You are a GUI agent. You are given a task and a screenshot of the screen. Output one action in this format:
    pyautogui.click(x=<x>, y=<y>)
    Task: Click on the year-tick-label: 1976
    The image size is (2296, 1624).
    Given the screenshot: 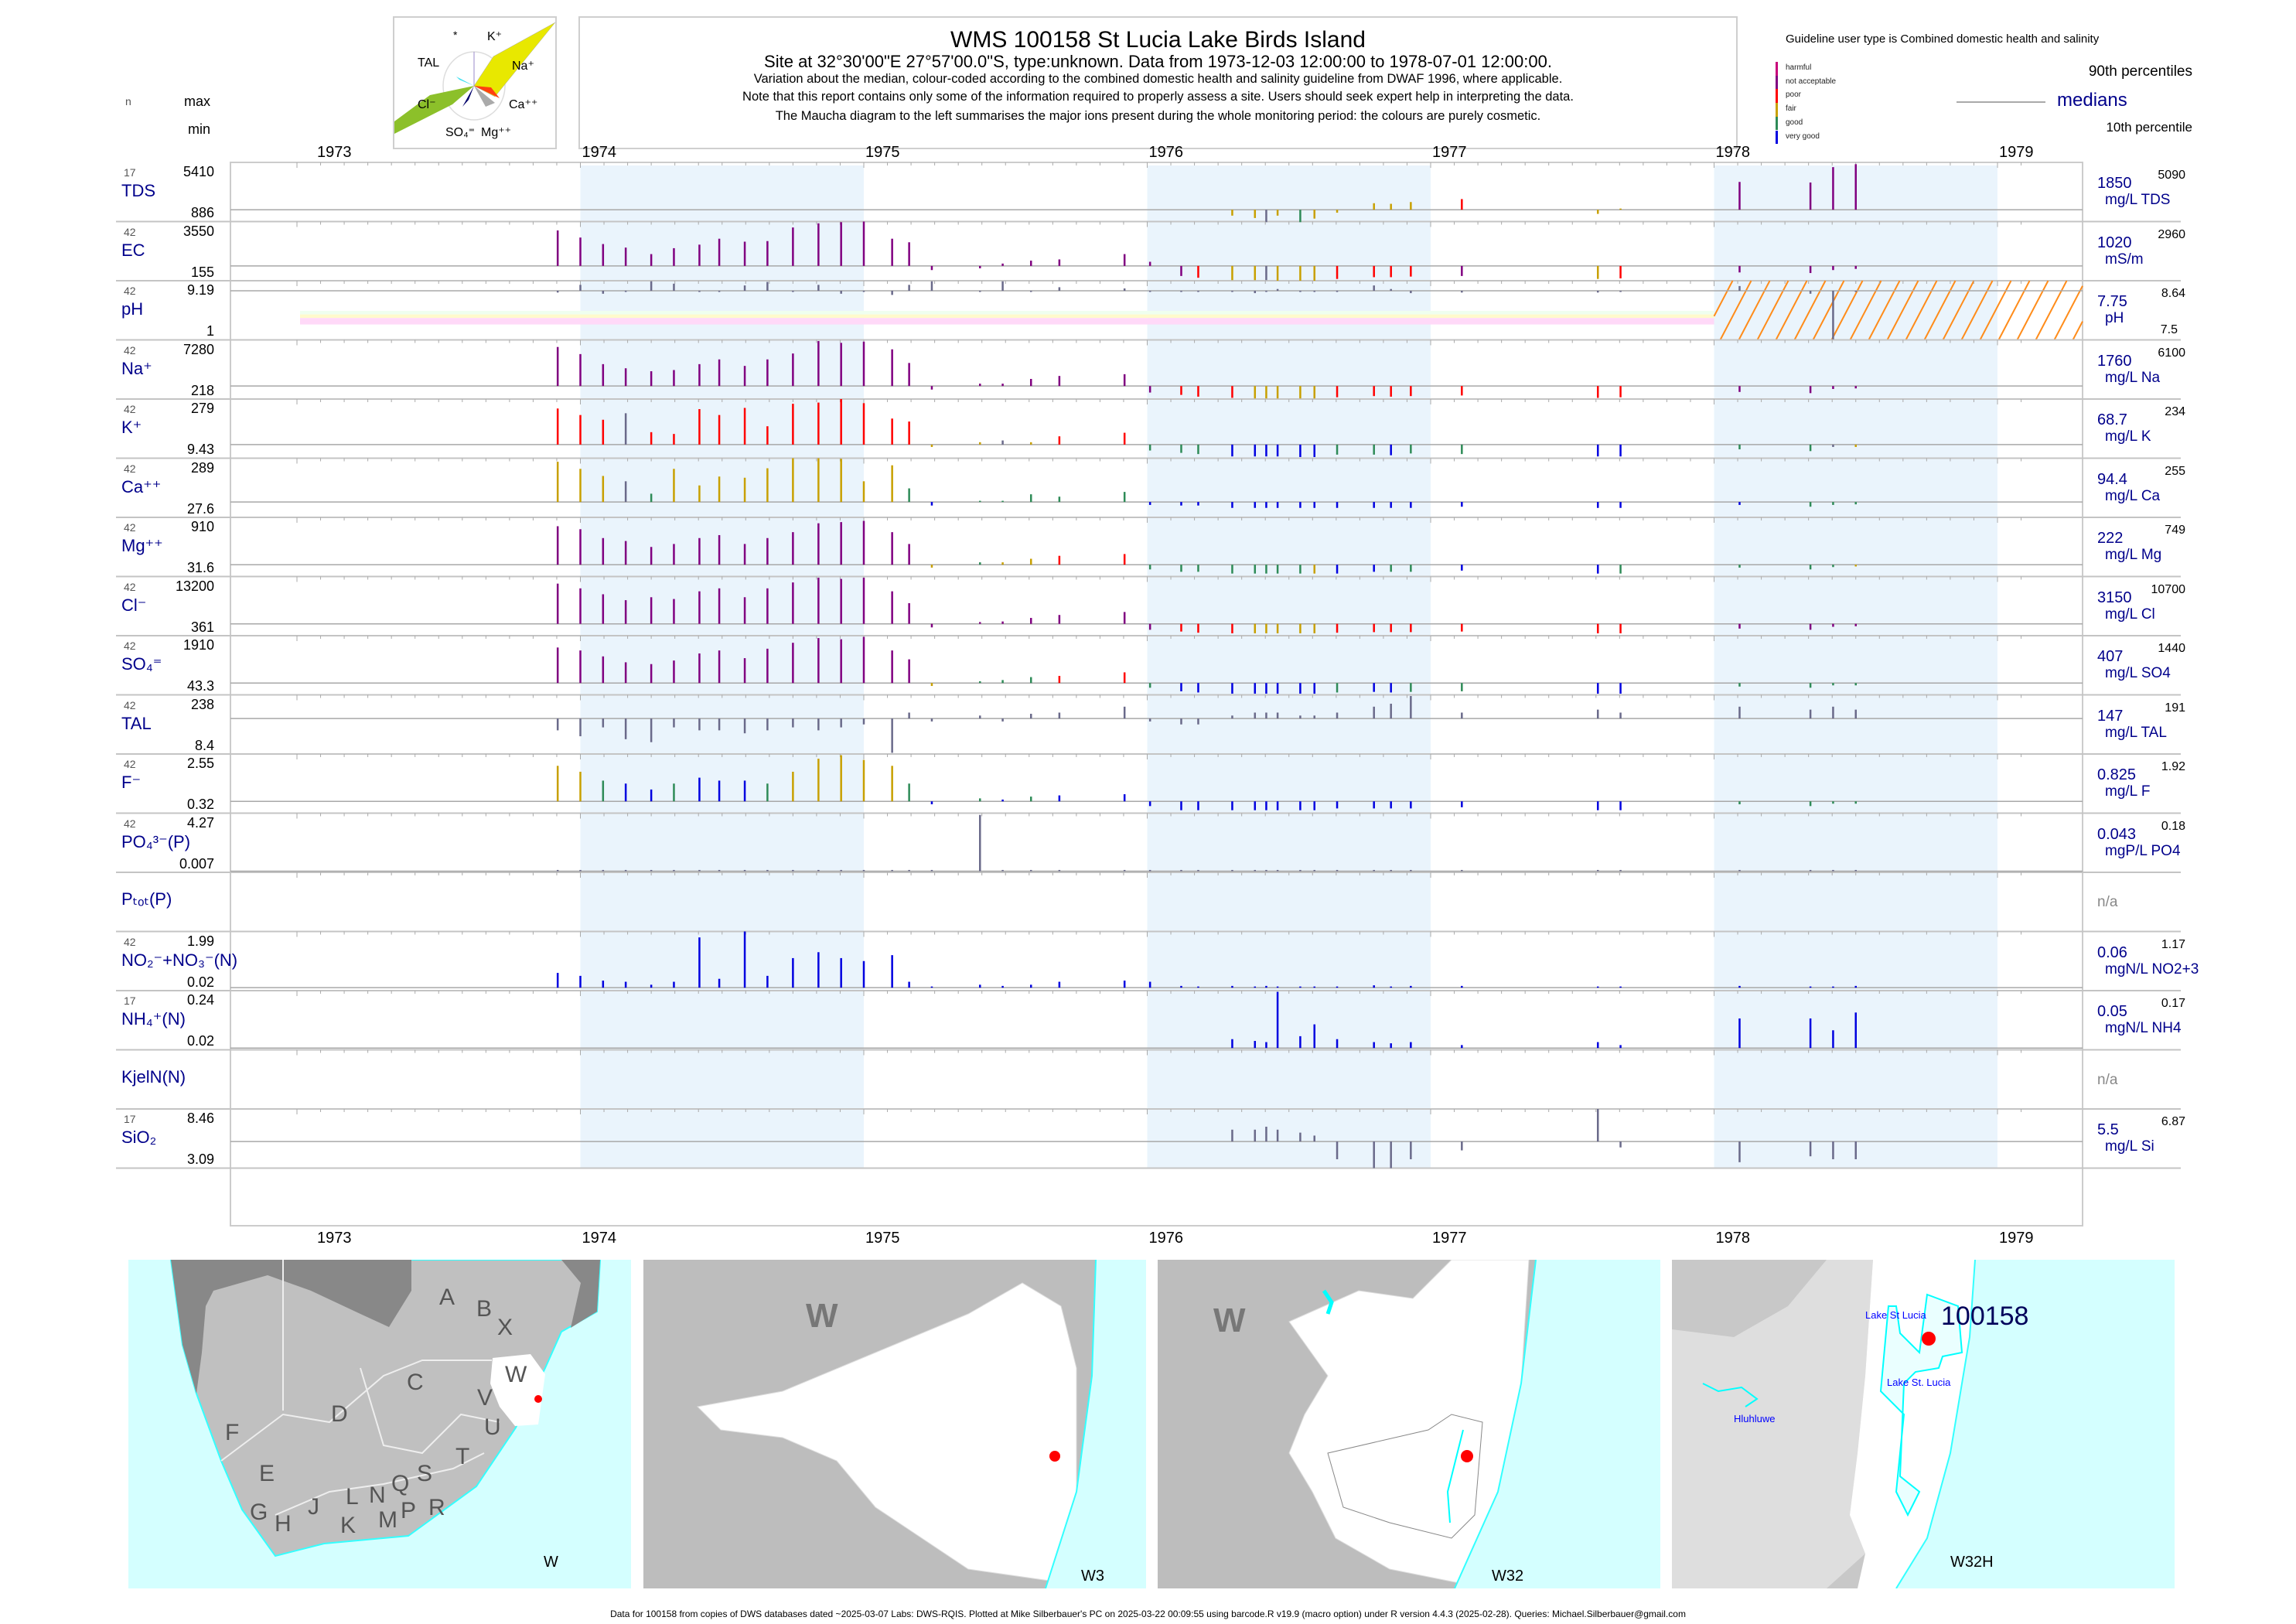 What is the action you would take?
    pyautogui.click(x=1166, y=152)
    